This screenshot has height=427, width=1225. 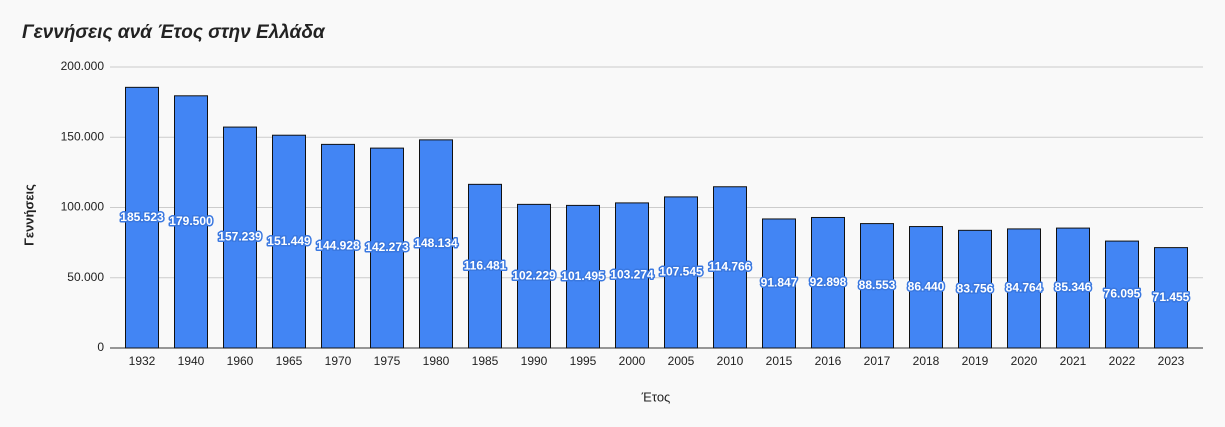 I want to click on value-label: 84.764, so click(x=1024, y=288).